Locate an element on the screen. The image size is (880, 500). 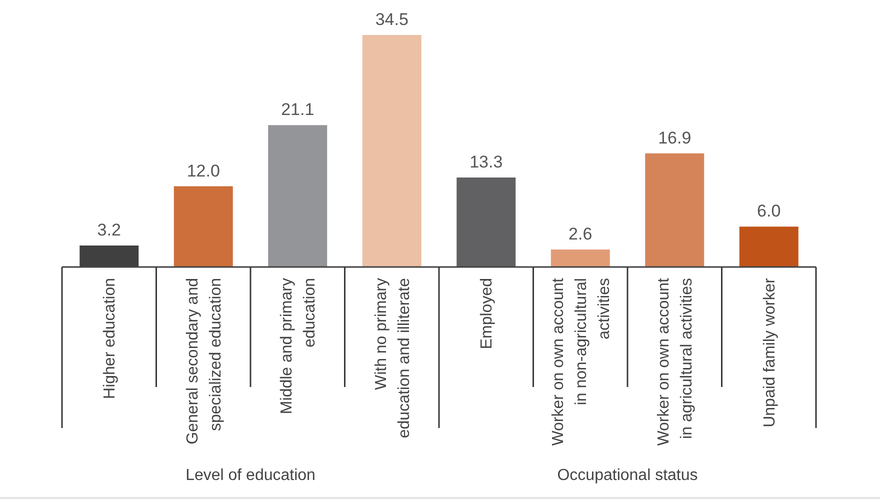
text: Occupational status is located at coordinates (627, 476).